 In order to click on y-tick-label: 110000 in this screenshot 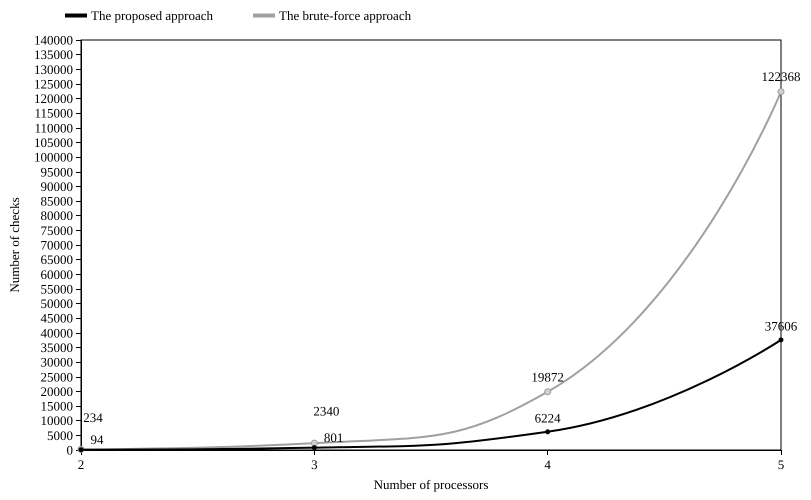, I will do `click(53, 128)`.